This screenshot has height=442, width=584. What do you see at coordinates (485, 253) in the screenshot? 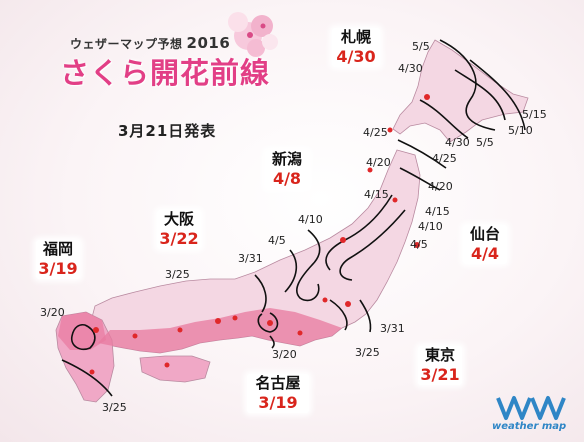
I see `city-date: 4/4` at bounding box center [485, 253].